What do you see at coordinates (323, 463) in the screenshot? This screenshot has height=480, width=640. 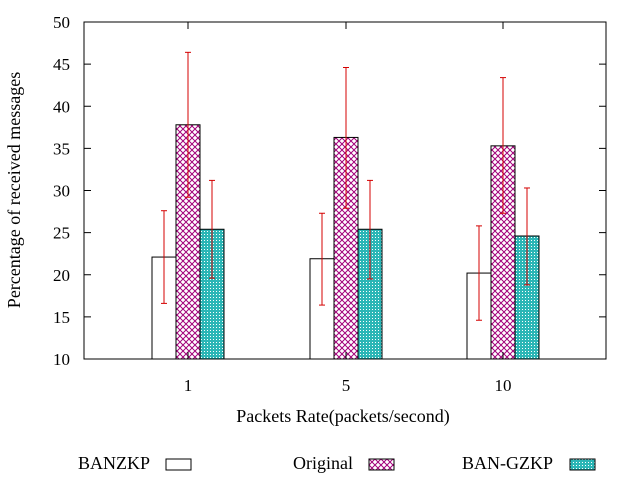 I see `legend-label-original: Original` at bounding box center [323, 463].